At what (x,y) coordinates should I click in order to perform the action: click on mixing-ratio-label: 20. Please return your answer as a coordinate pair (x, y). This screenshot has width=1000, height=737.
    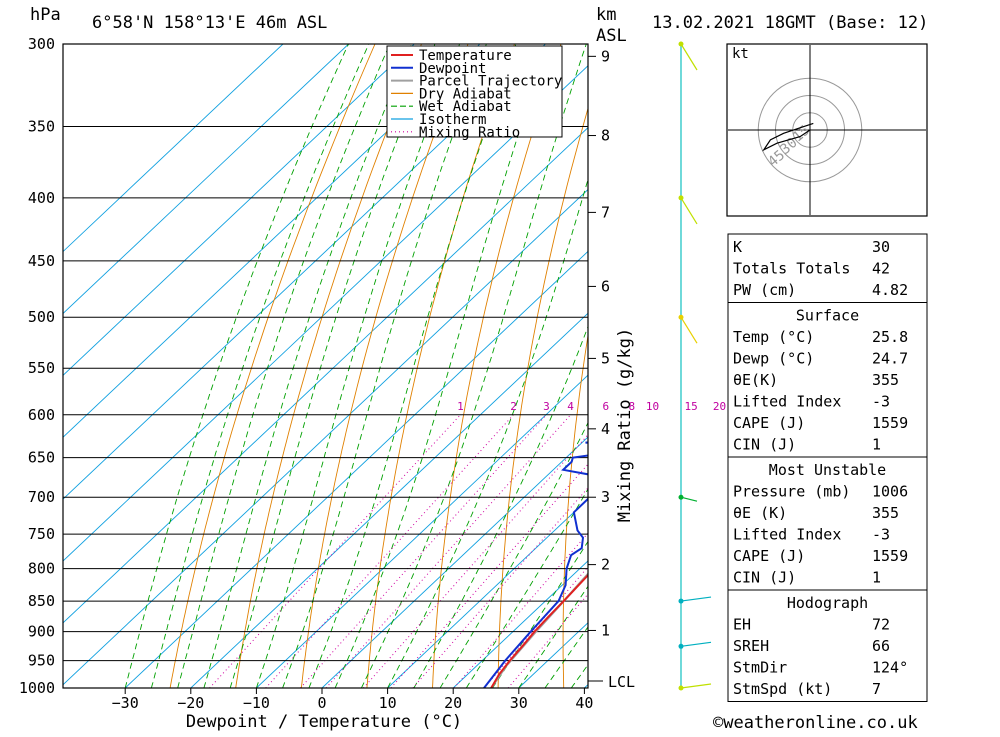
    Looking at the image, I should click on (719, 406).